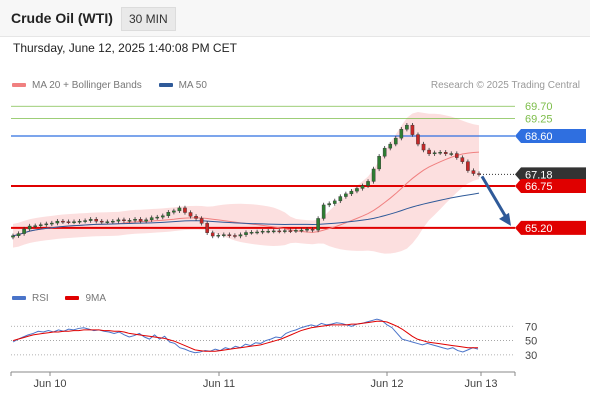 This screenshot has height=400, width=590. What do you see at coordinates (550, 227) in the screenshot?
I see `price-tag-65.20` at bounding box center [550, 227].